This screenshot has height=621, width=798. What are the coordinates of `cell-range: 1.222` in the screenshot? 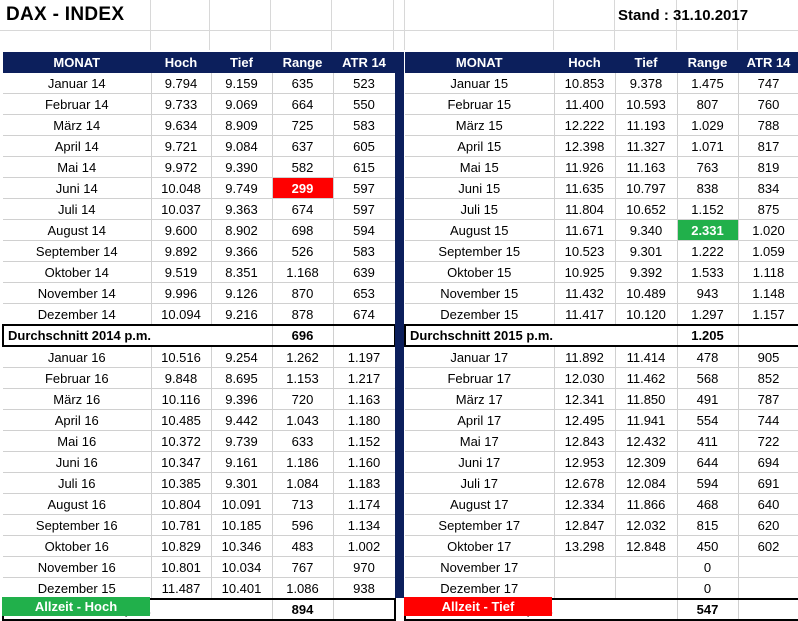 It's located at (708, 251).